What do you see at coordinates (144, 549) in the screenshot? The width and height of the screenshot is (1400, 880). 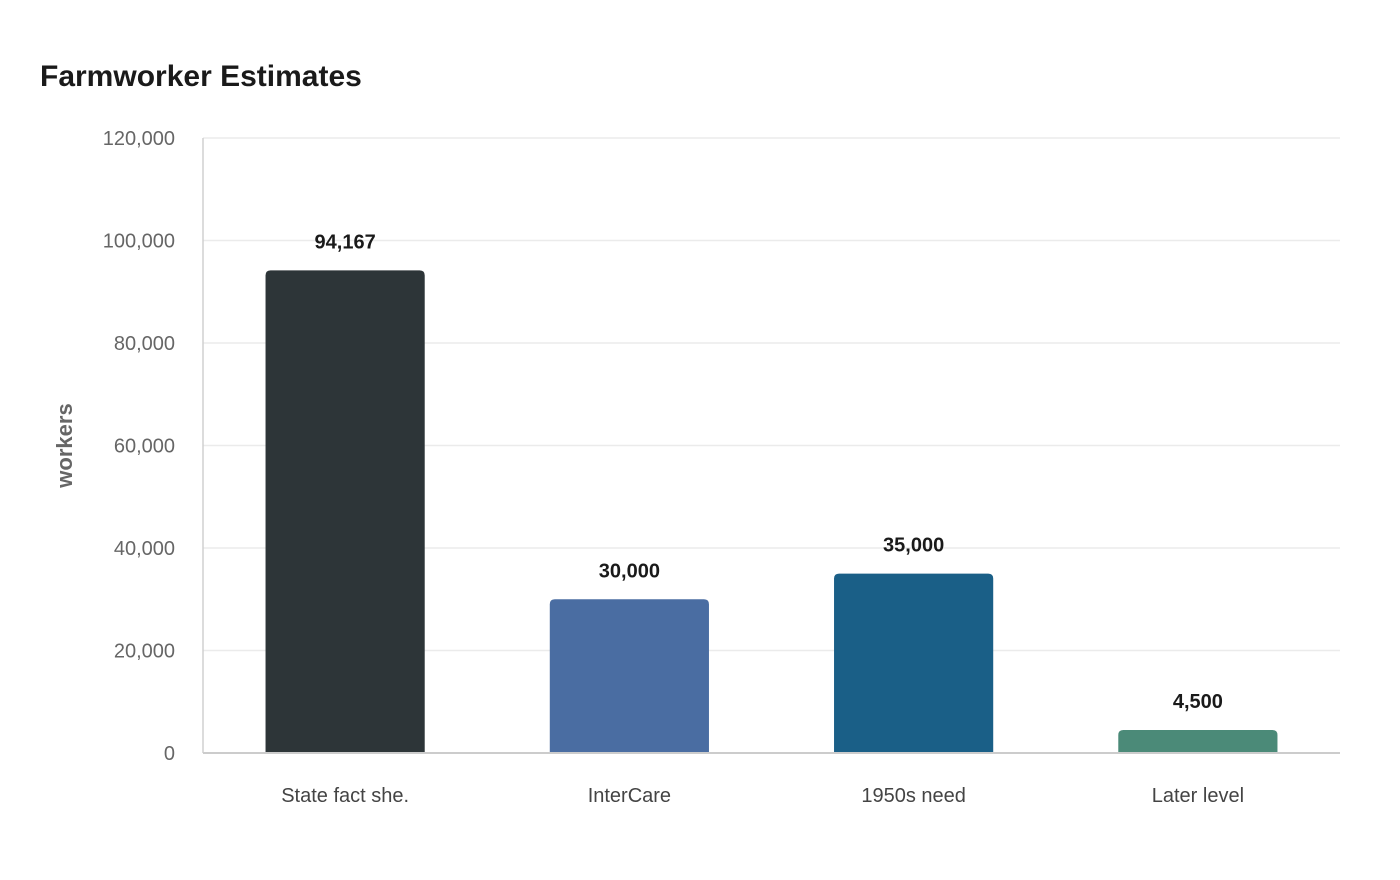 I see `y-tick-label: 40,000` at bounding box center [144, 549].